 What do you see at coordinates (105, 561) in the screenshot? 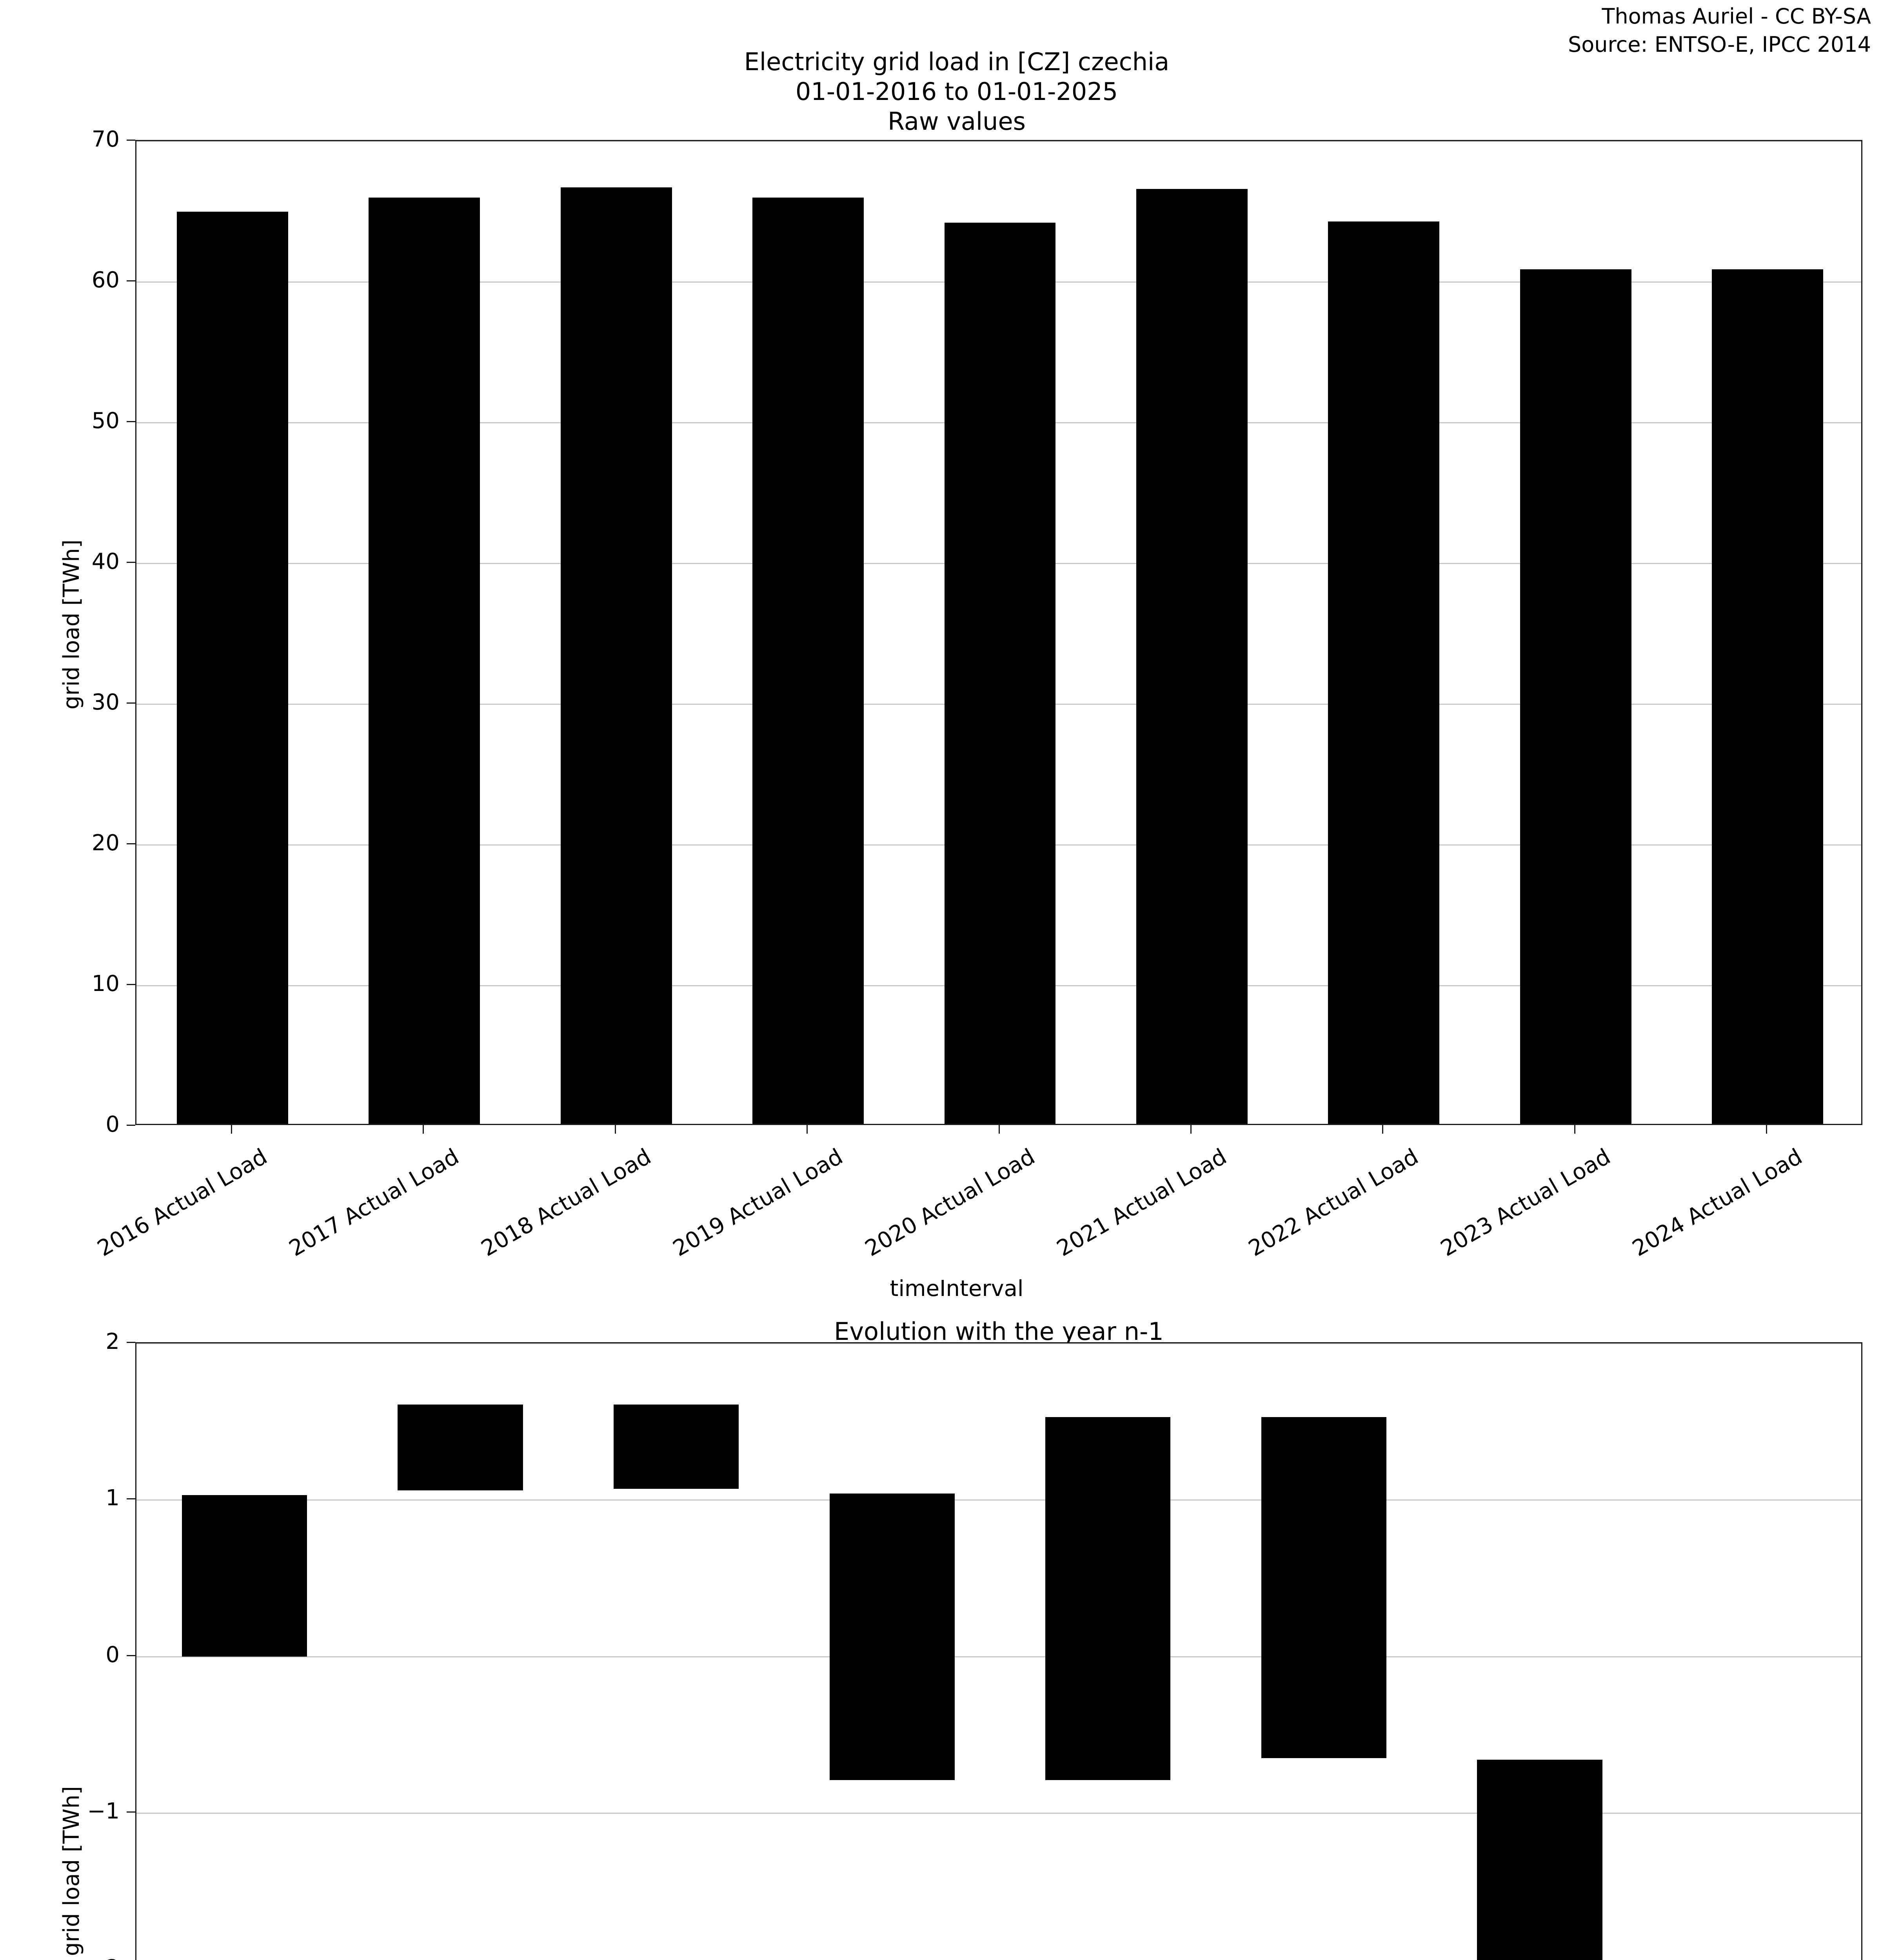
I see `y-axis-tick-label: 40` at bounding box center [105, 561].